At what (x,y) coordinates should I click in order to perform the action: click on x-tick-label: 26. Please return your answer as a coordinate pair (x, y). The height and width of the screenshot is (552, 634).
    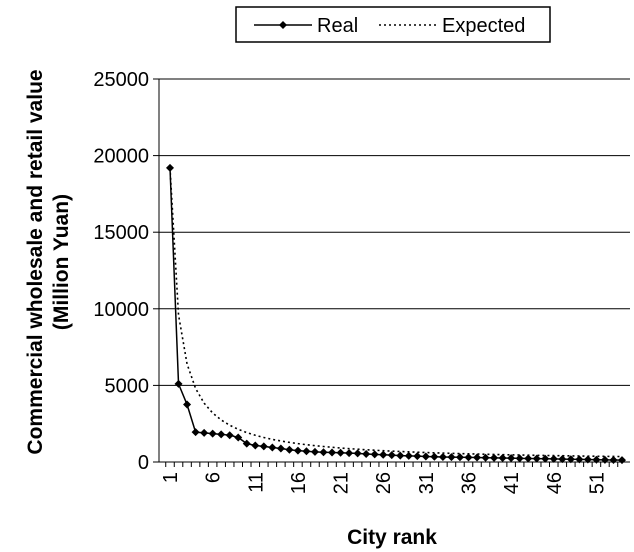
    Looking at the image, I should click on (384, 483).